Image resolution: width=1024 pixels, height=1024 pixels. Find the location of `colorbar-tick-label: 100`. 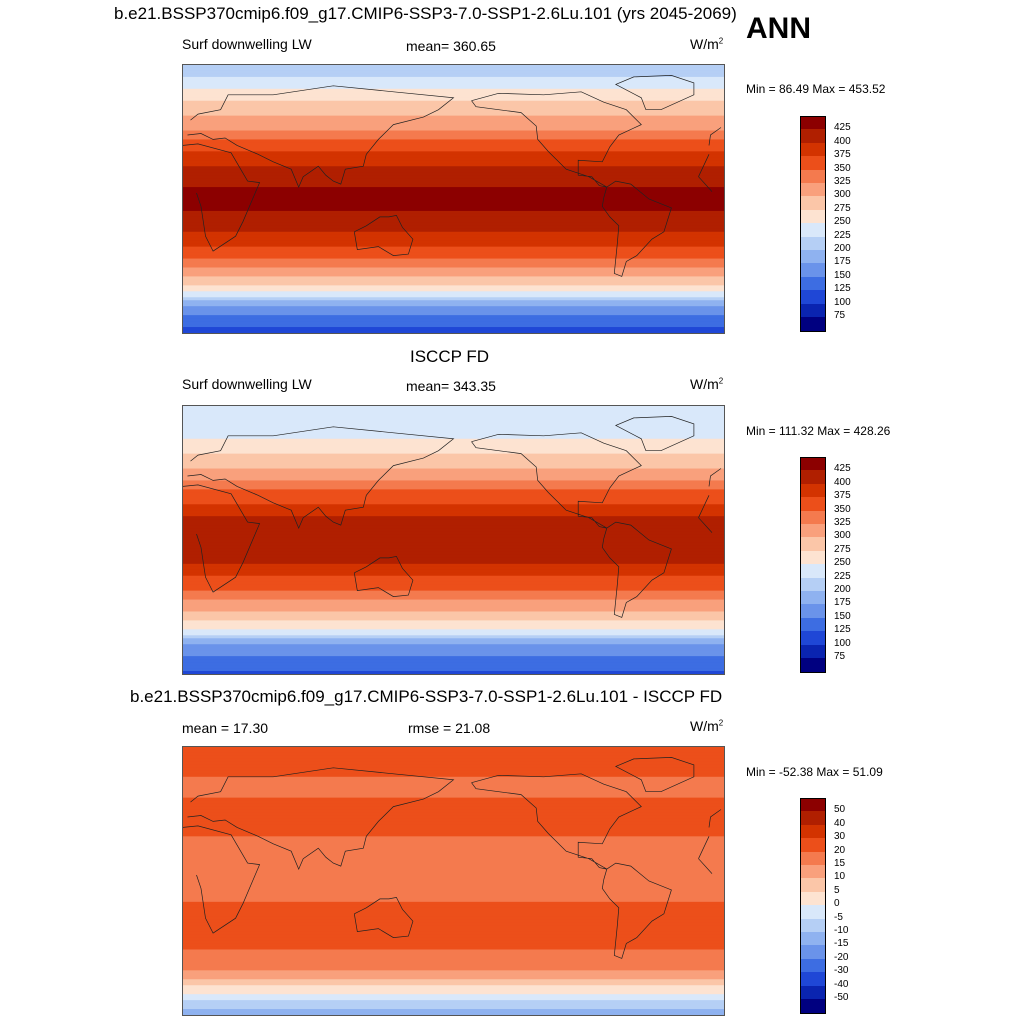

colorbar-tick-label: 100 is located at coordinates (842, 643).